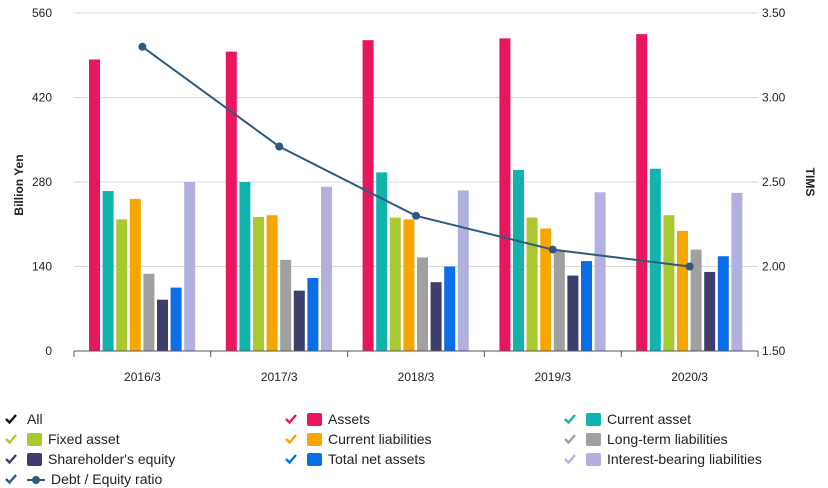  What do you see at coordinates (593, 439) in the screenshot?
I see `legend-swatch-long-term-liabilities` at bounding box center [593, 439].